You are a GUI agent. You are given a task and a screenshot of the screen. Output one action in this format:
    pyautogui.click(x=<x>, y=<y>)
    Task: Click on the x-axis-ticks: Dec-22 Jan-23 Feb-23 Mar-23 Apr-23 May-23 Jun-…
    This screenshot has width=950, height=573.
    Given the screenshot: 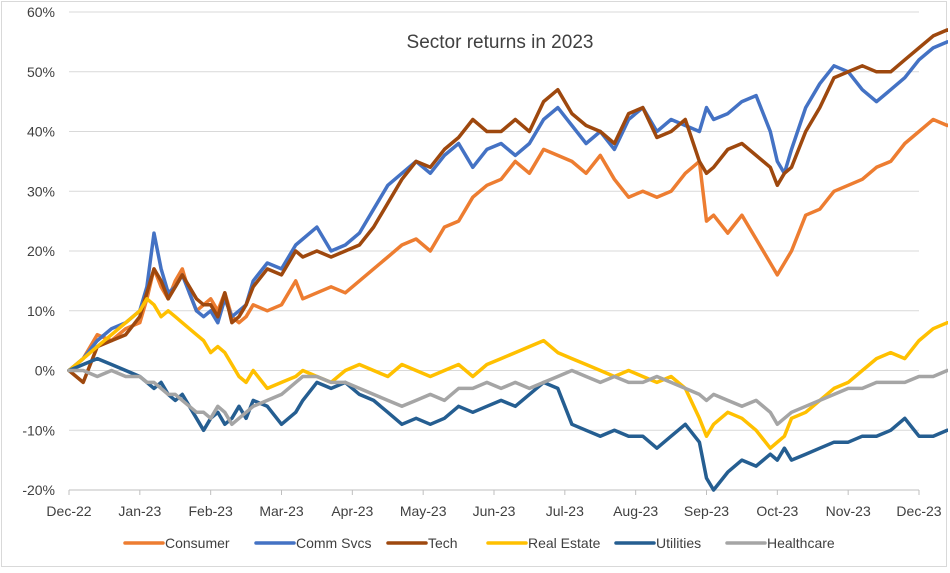 What is the action you would take?
    pyautogui.click(x=493, y=511)
    